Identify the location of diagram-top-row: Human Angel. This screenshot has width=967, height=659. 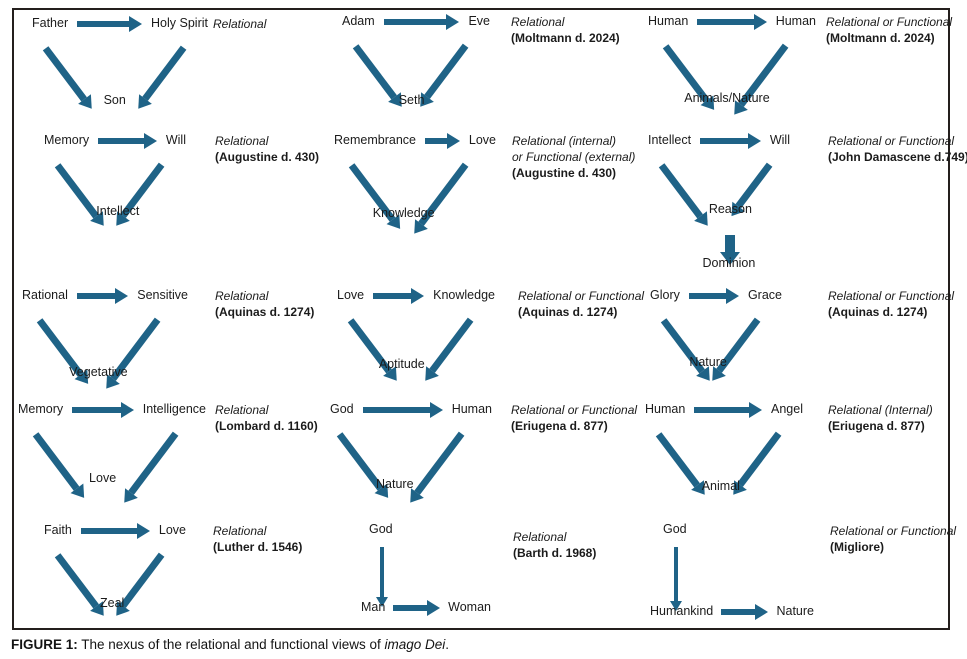
(724, 410).